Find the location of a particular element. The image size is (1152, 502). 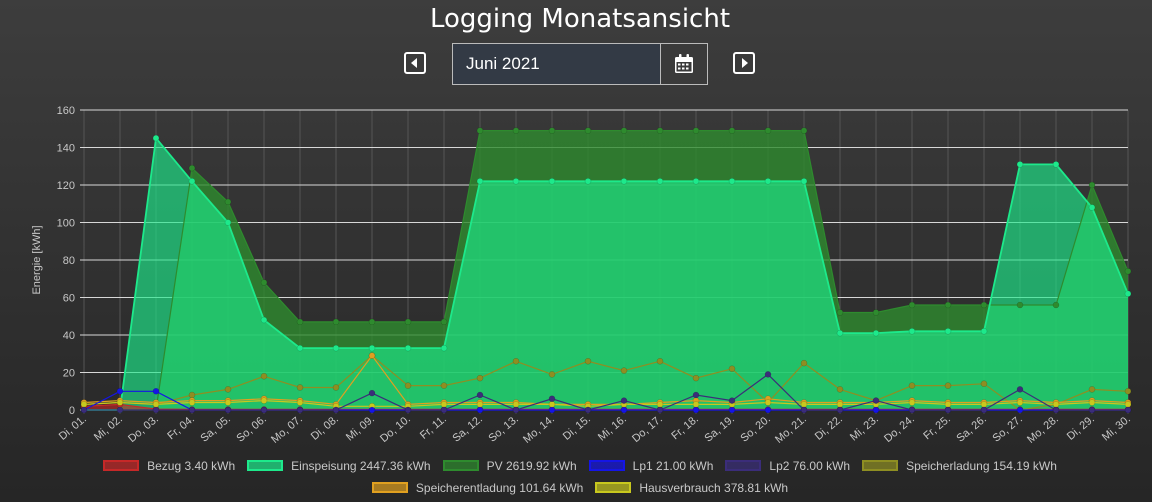

legend-label: Einspeisung 2447.36 kWh is located at coordinates (361, 465).